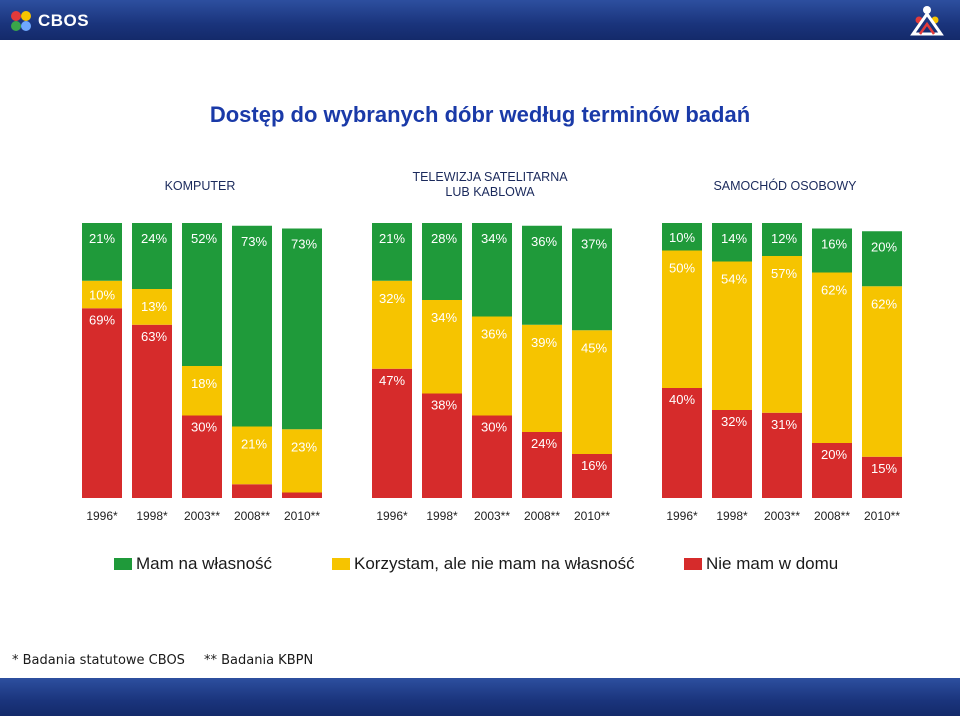 Image resolution: width=960 pixels, height=716 pixels. Describe the element at coordinates (123, 564) in the screenshot. I see `legend-swatch-own` at that location.